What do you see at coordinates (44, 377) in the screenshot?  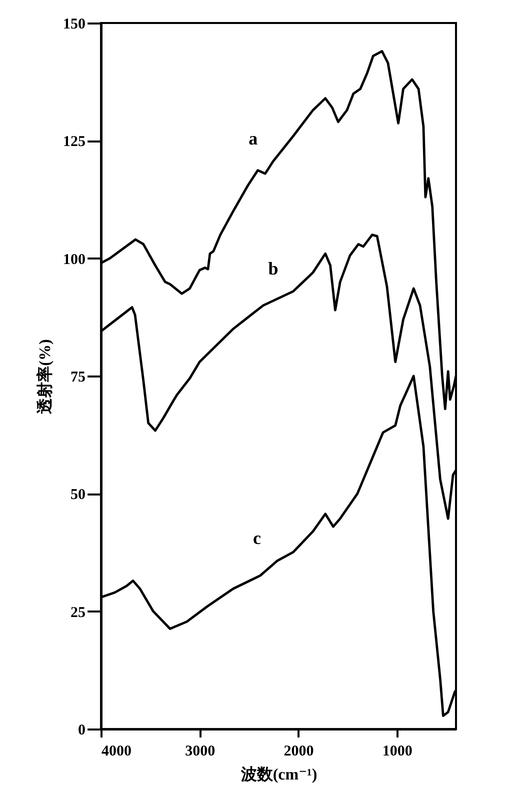 I see `y-axis-title: 透射率(%)` at bounding box center [44, 377].